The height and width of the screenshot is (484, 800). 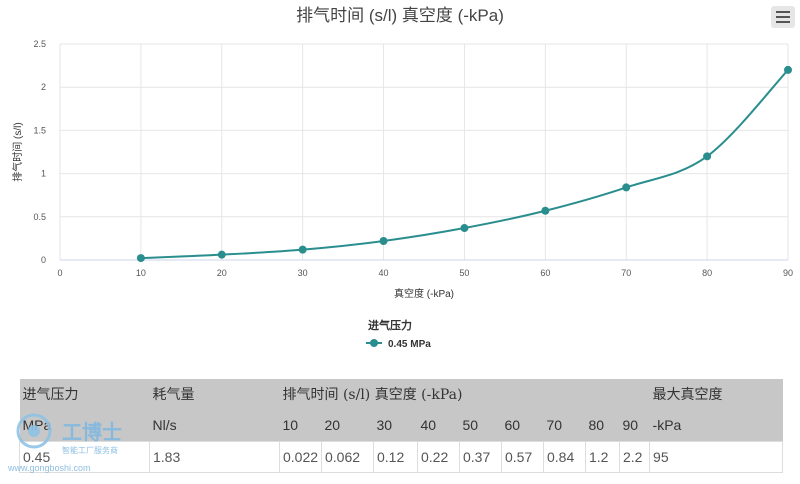 What do you see at coordinates (634, 425) in the screenshot?
I see `header-vacuum-level: 90` at bounding box center [634, 425].